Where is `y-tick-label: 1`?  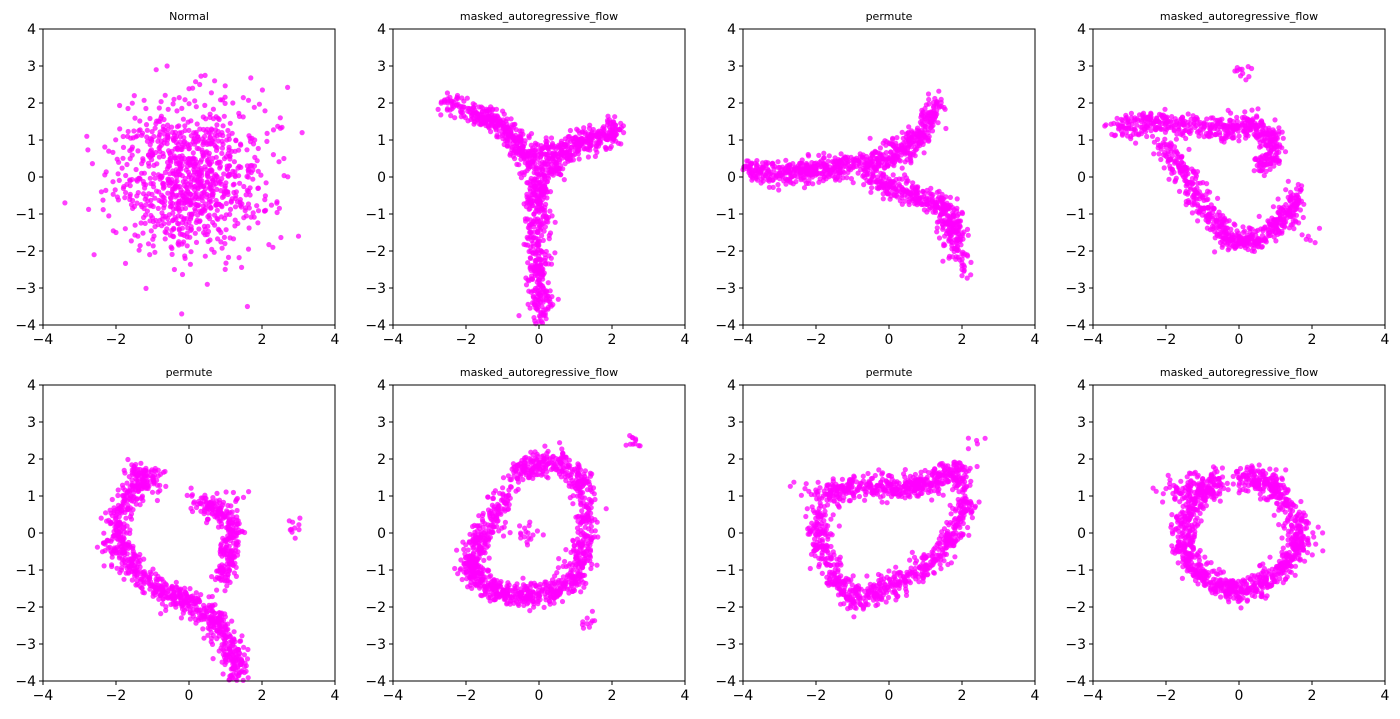 y-tick-label: 1 is located at coordinates (731, 141).